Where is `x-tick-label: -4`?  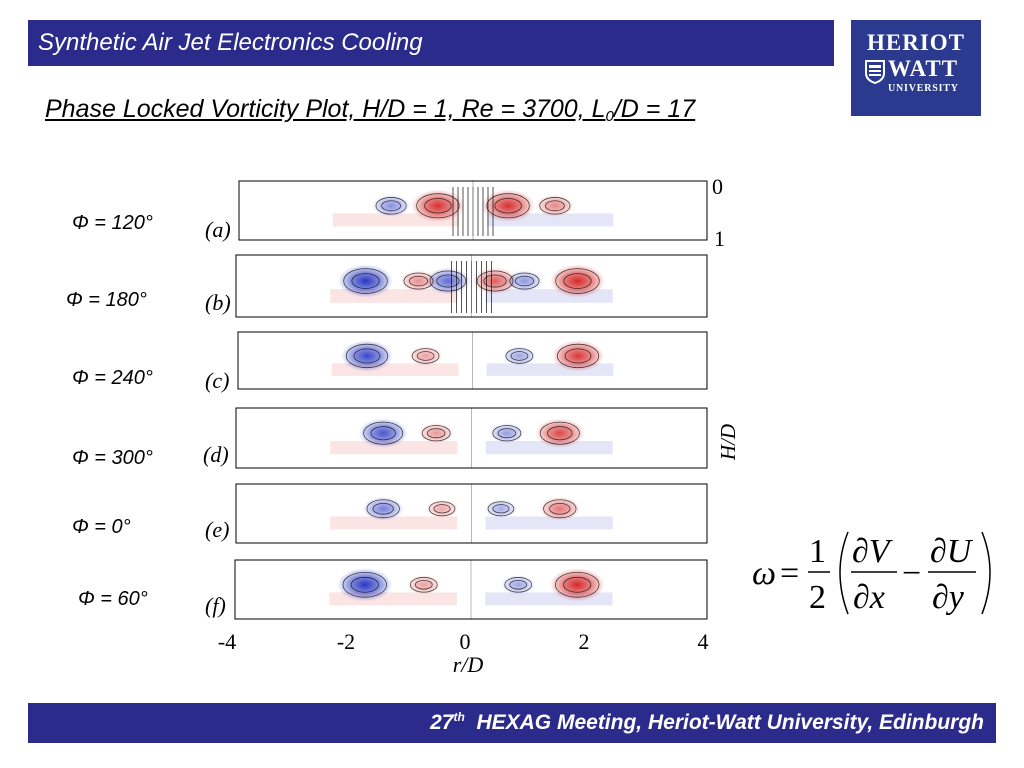 x-tick-label: -4 is located at coordinates (227, 641).